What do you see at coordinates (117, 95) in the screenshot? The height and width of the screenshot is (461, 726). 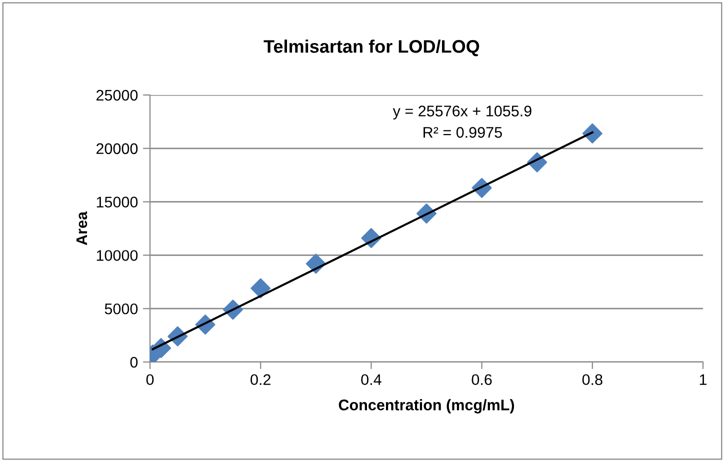 I see `y-tick-label: 25000` at bounding box center [117, 95].